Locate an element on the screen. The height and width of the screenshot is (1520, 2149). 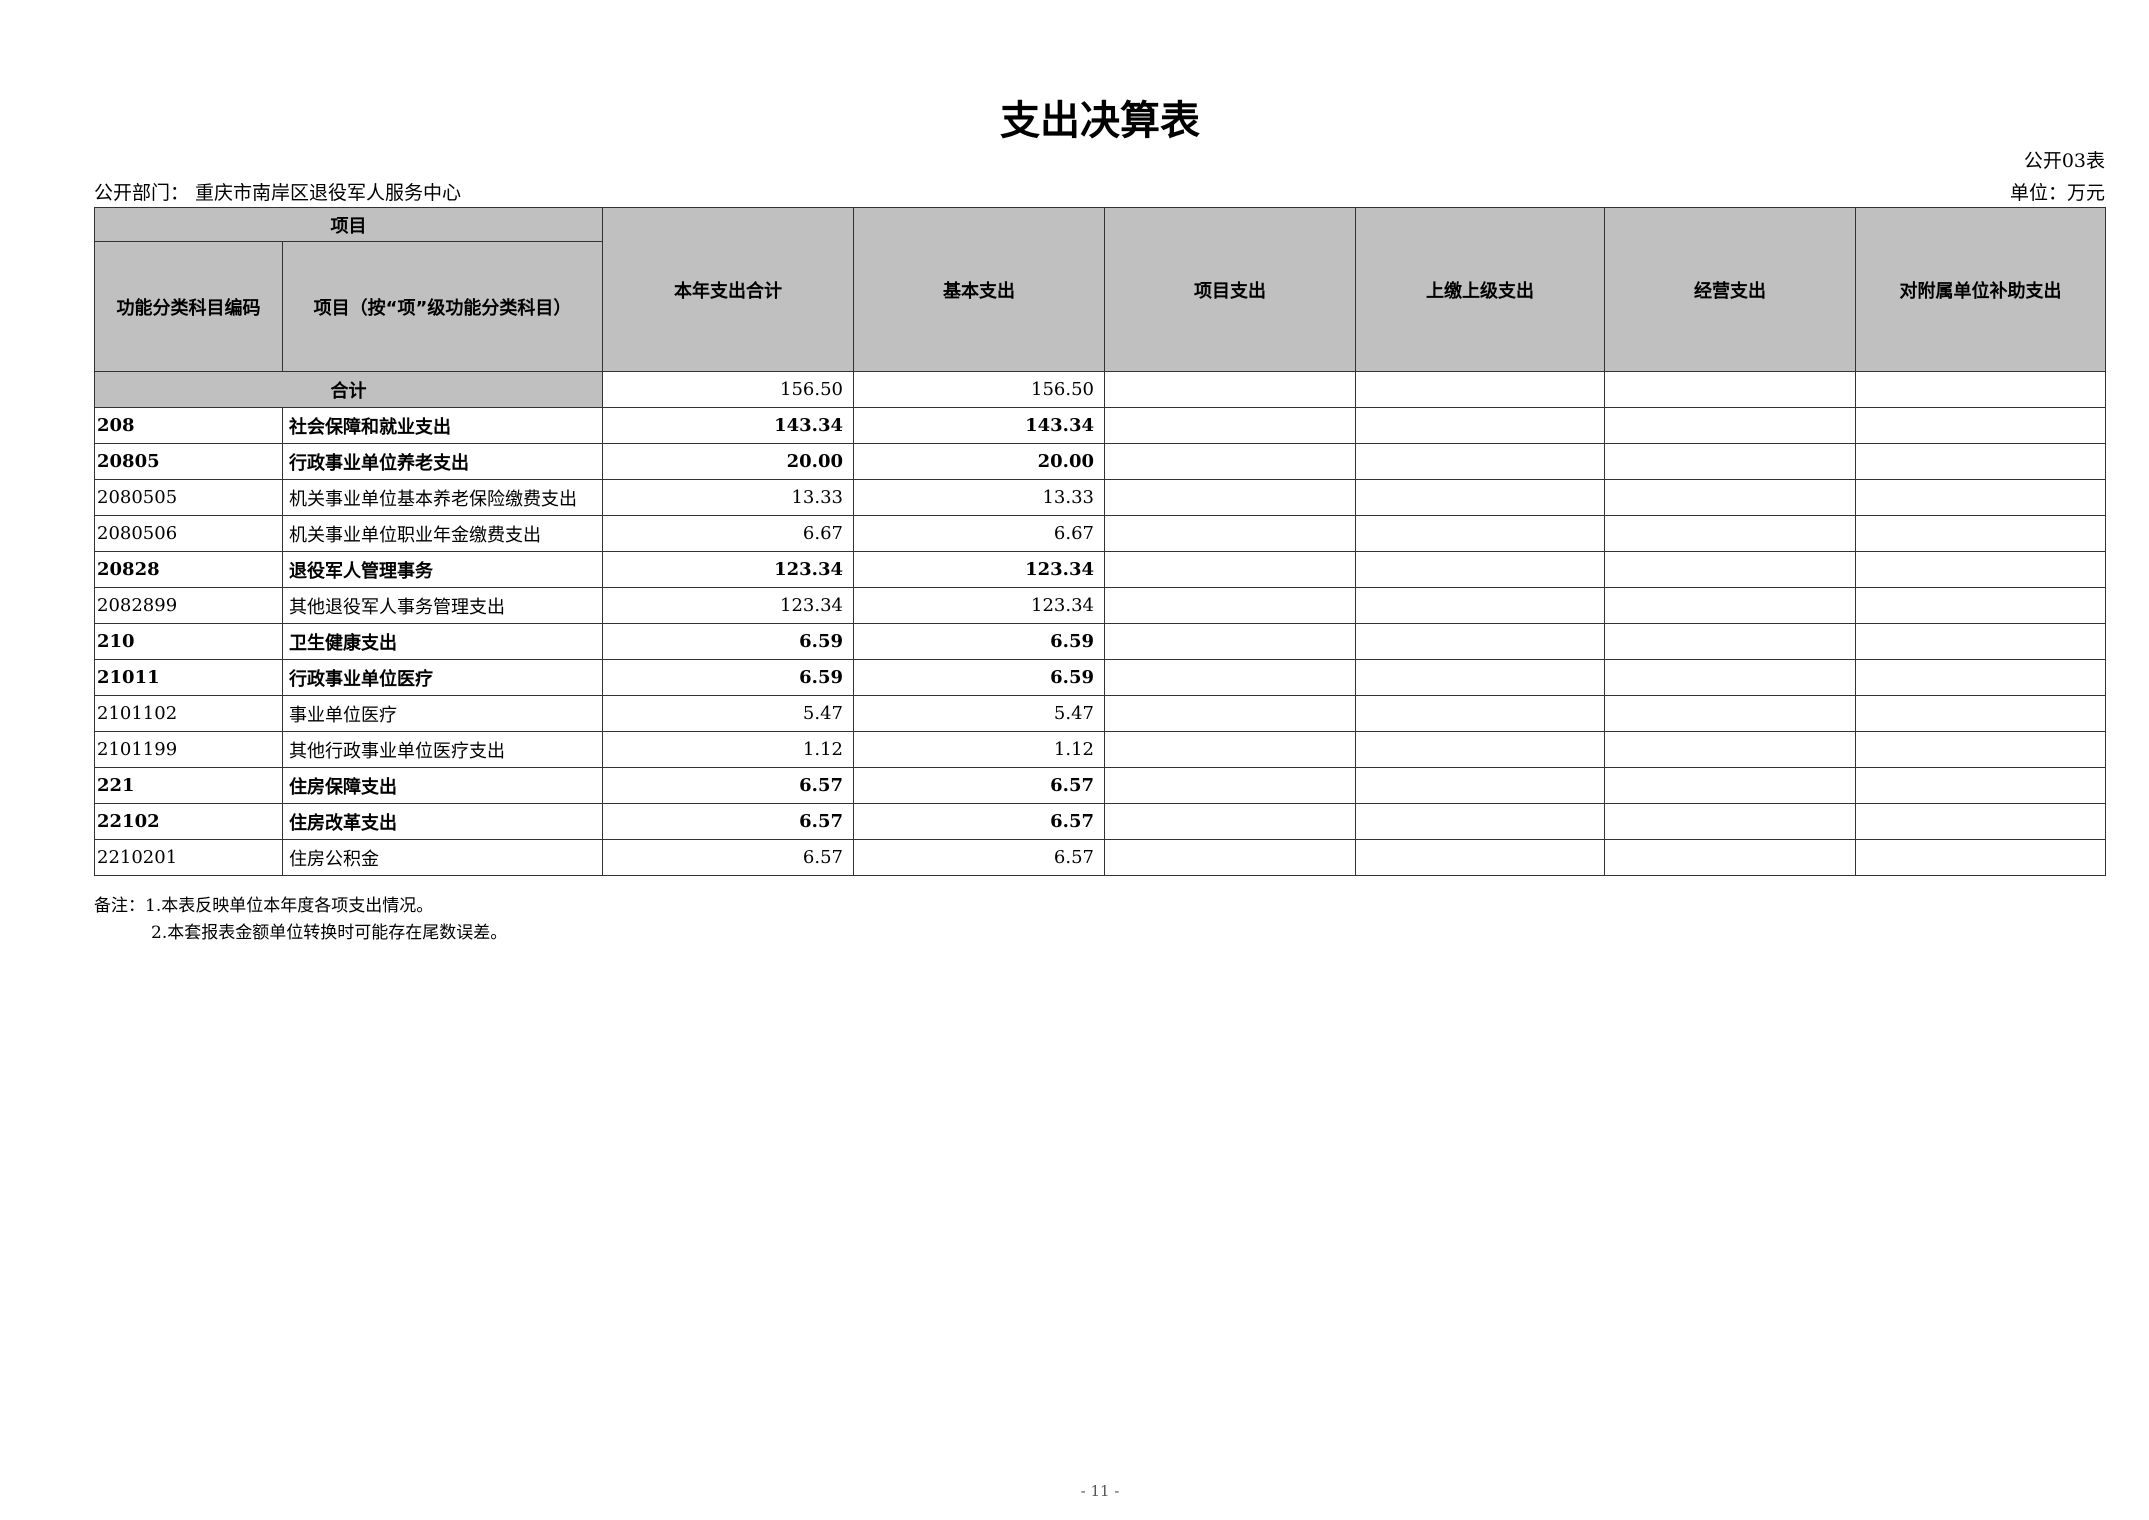
row-name: 行政事业单位养老支出 is located at coordinates (442, 461).